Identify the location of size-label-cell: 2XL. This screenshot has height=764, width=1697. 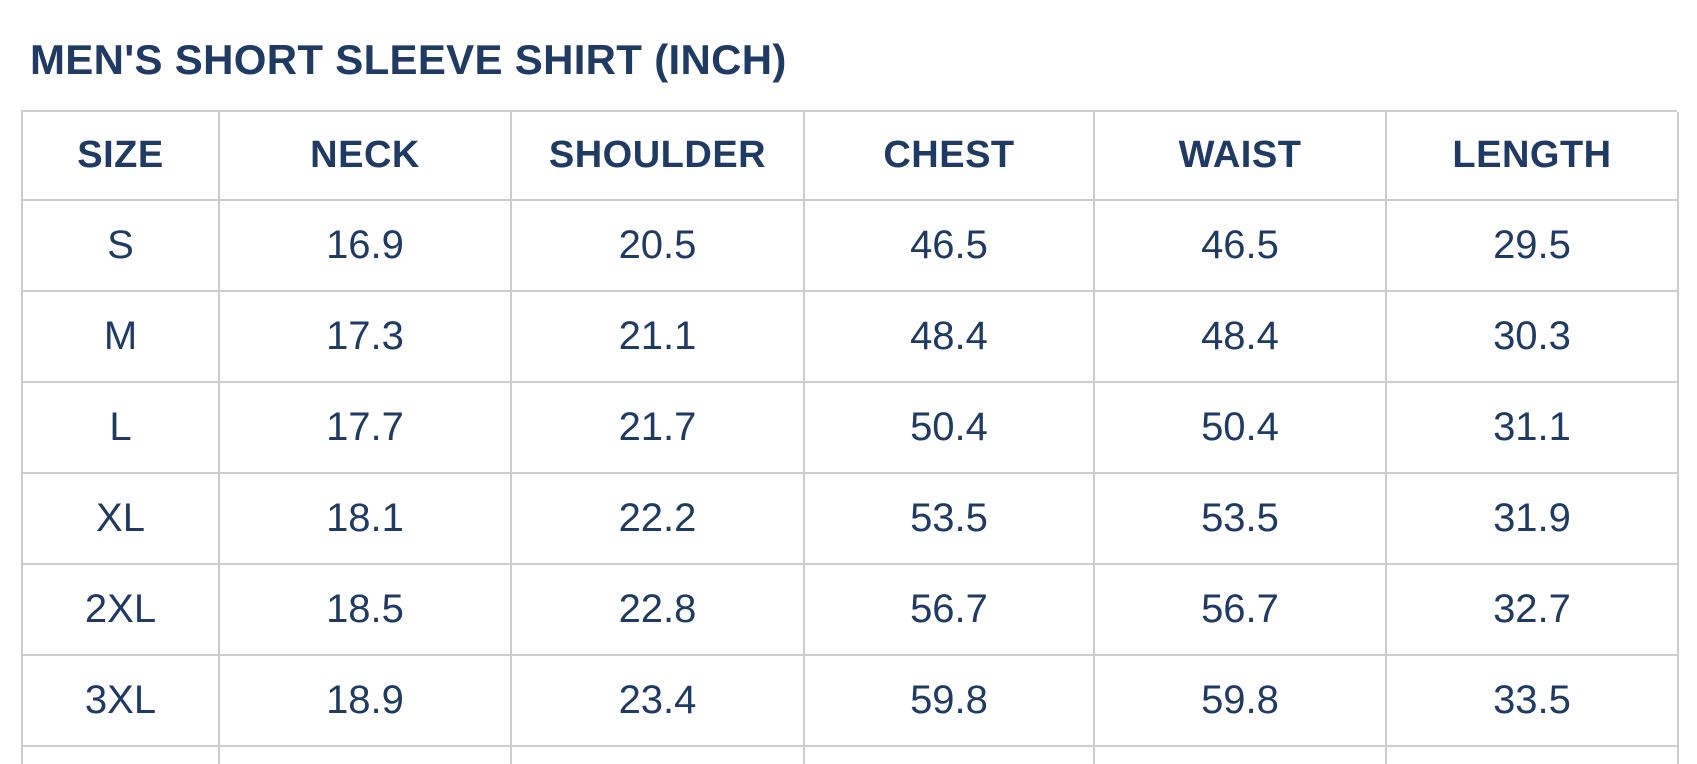
(121, 610).